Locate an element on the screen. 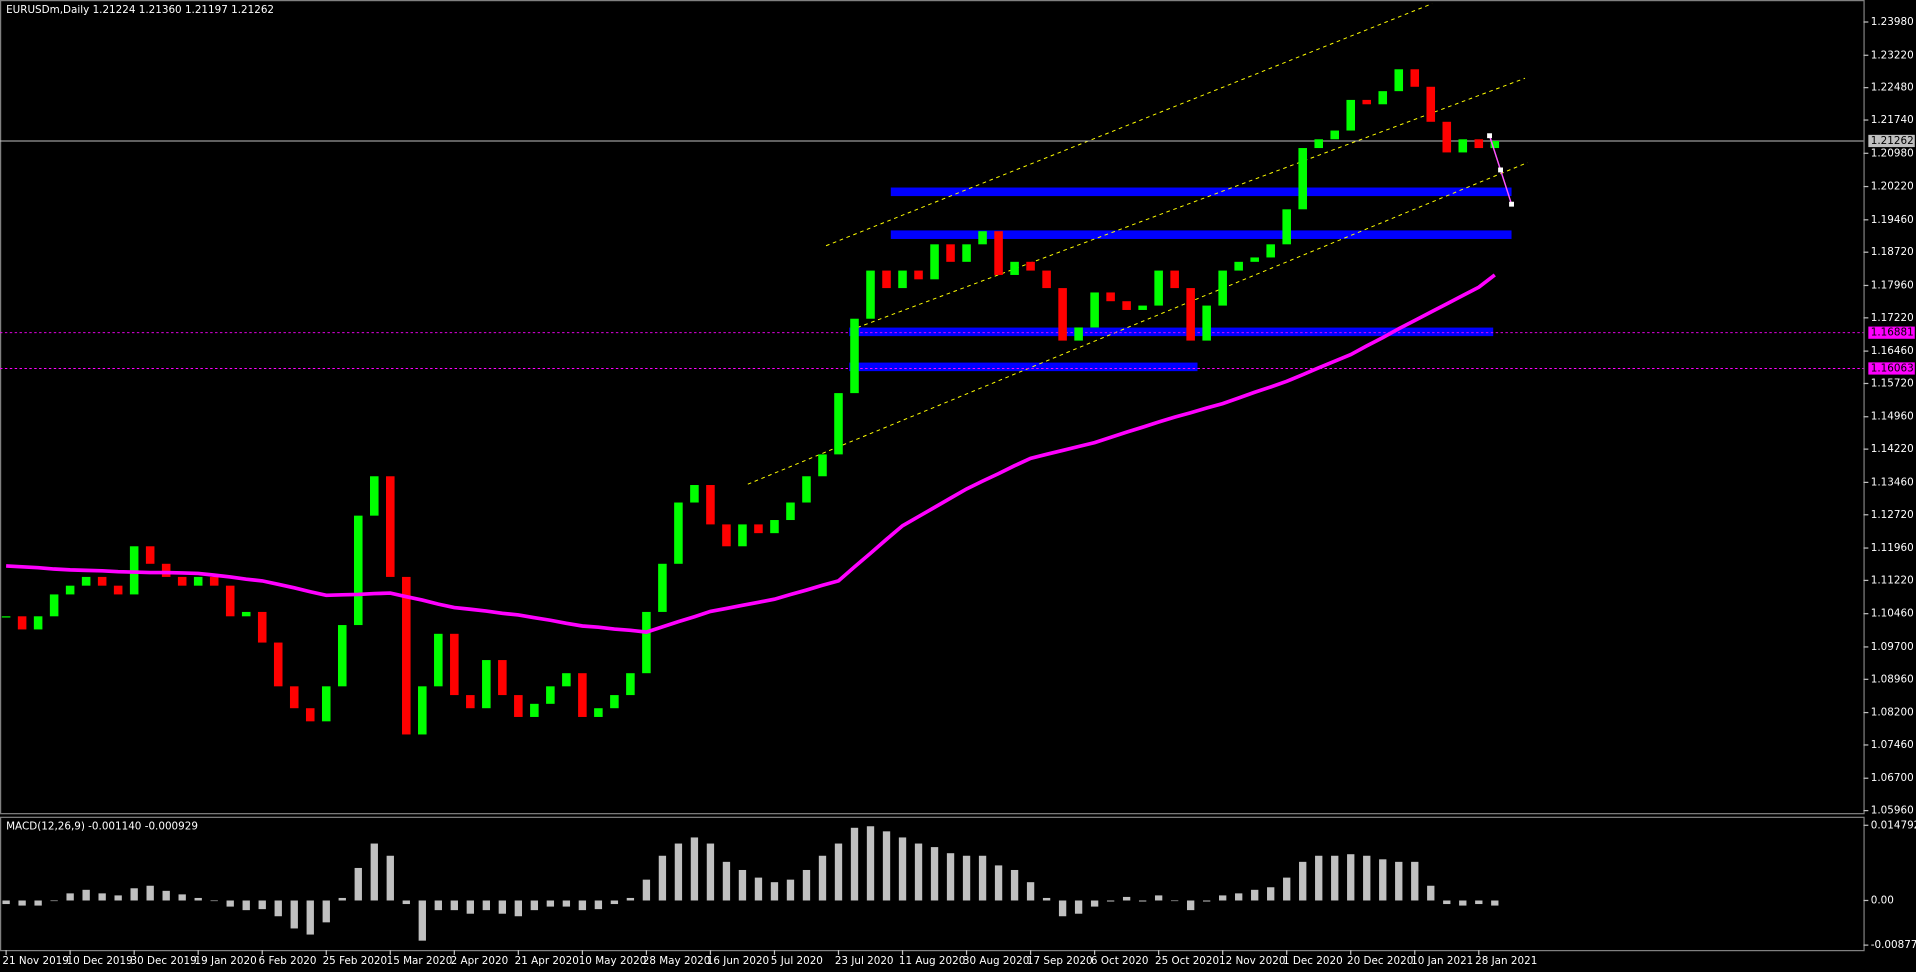 The width and height of the screenshot is (1916, 972). level-tag is located at coordinates (1891, 368).